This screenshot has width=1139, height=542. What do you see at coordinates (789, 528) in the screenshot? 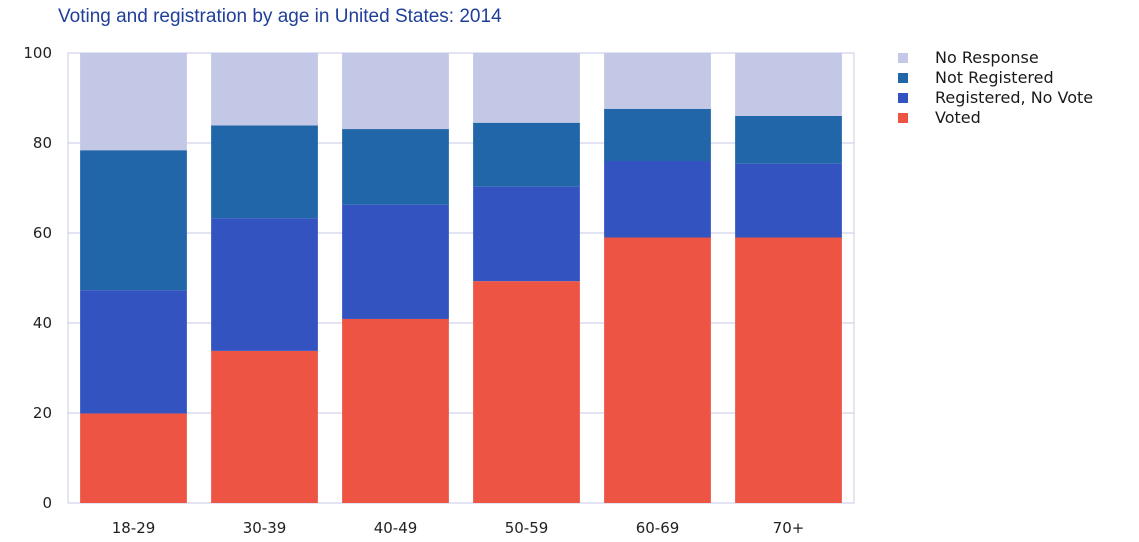
I see `x-tick-label: 70+` at bounding box center [789, 528].